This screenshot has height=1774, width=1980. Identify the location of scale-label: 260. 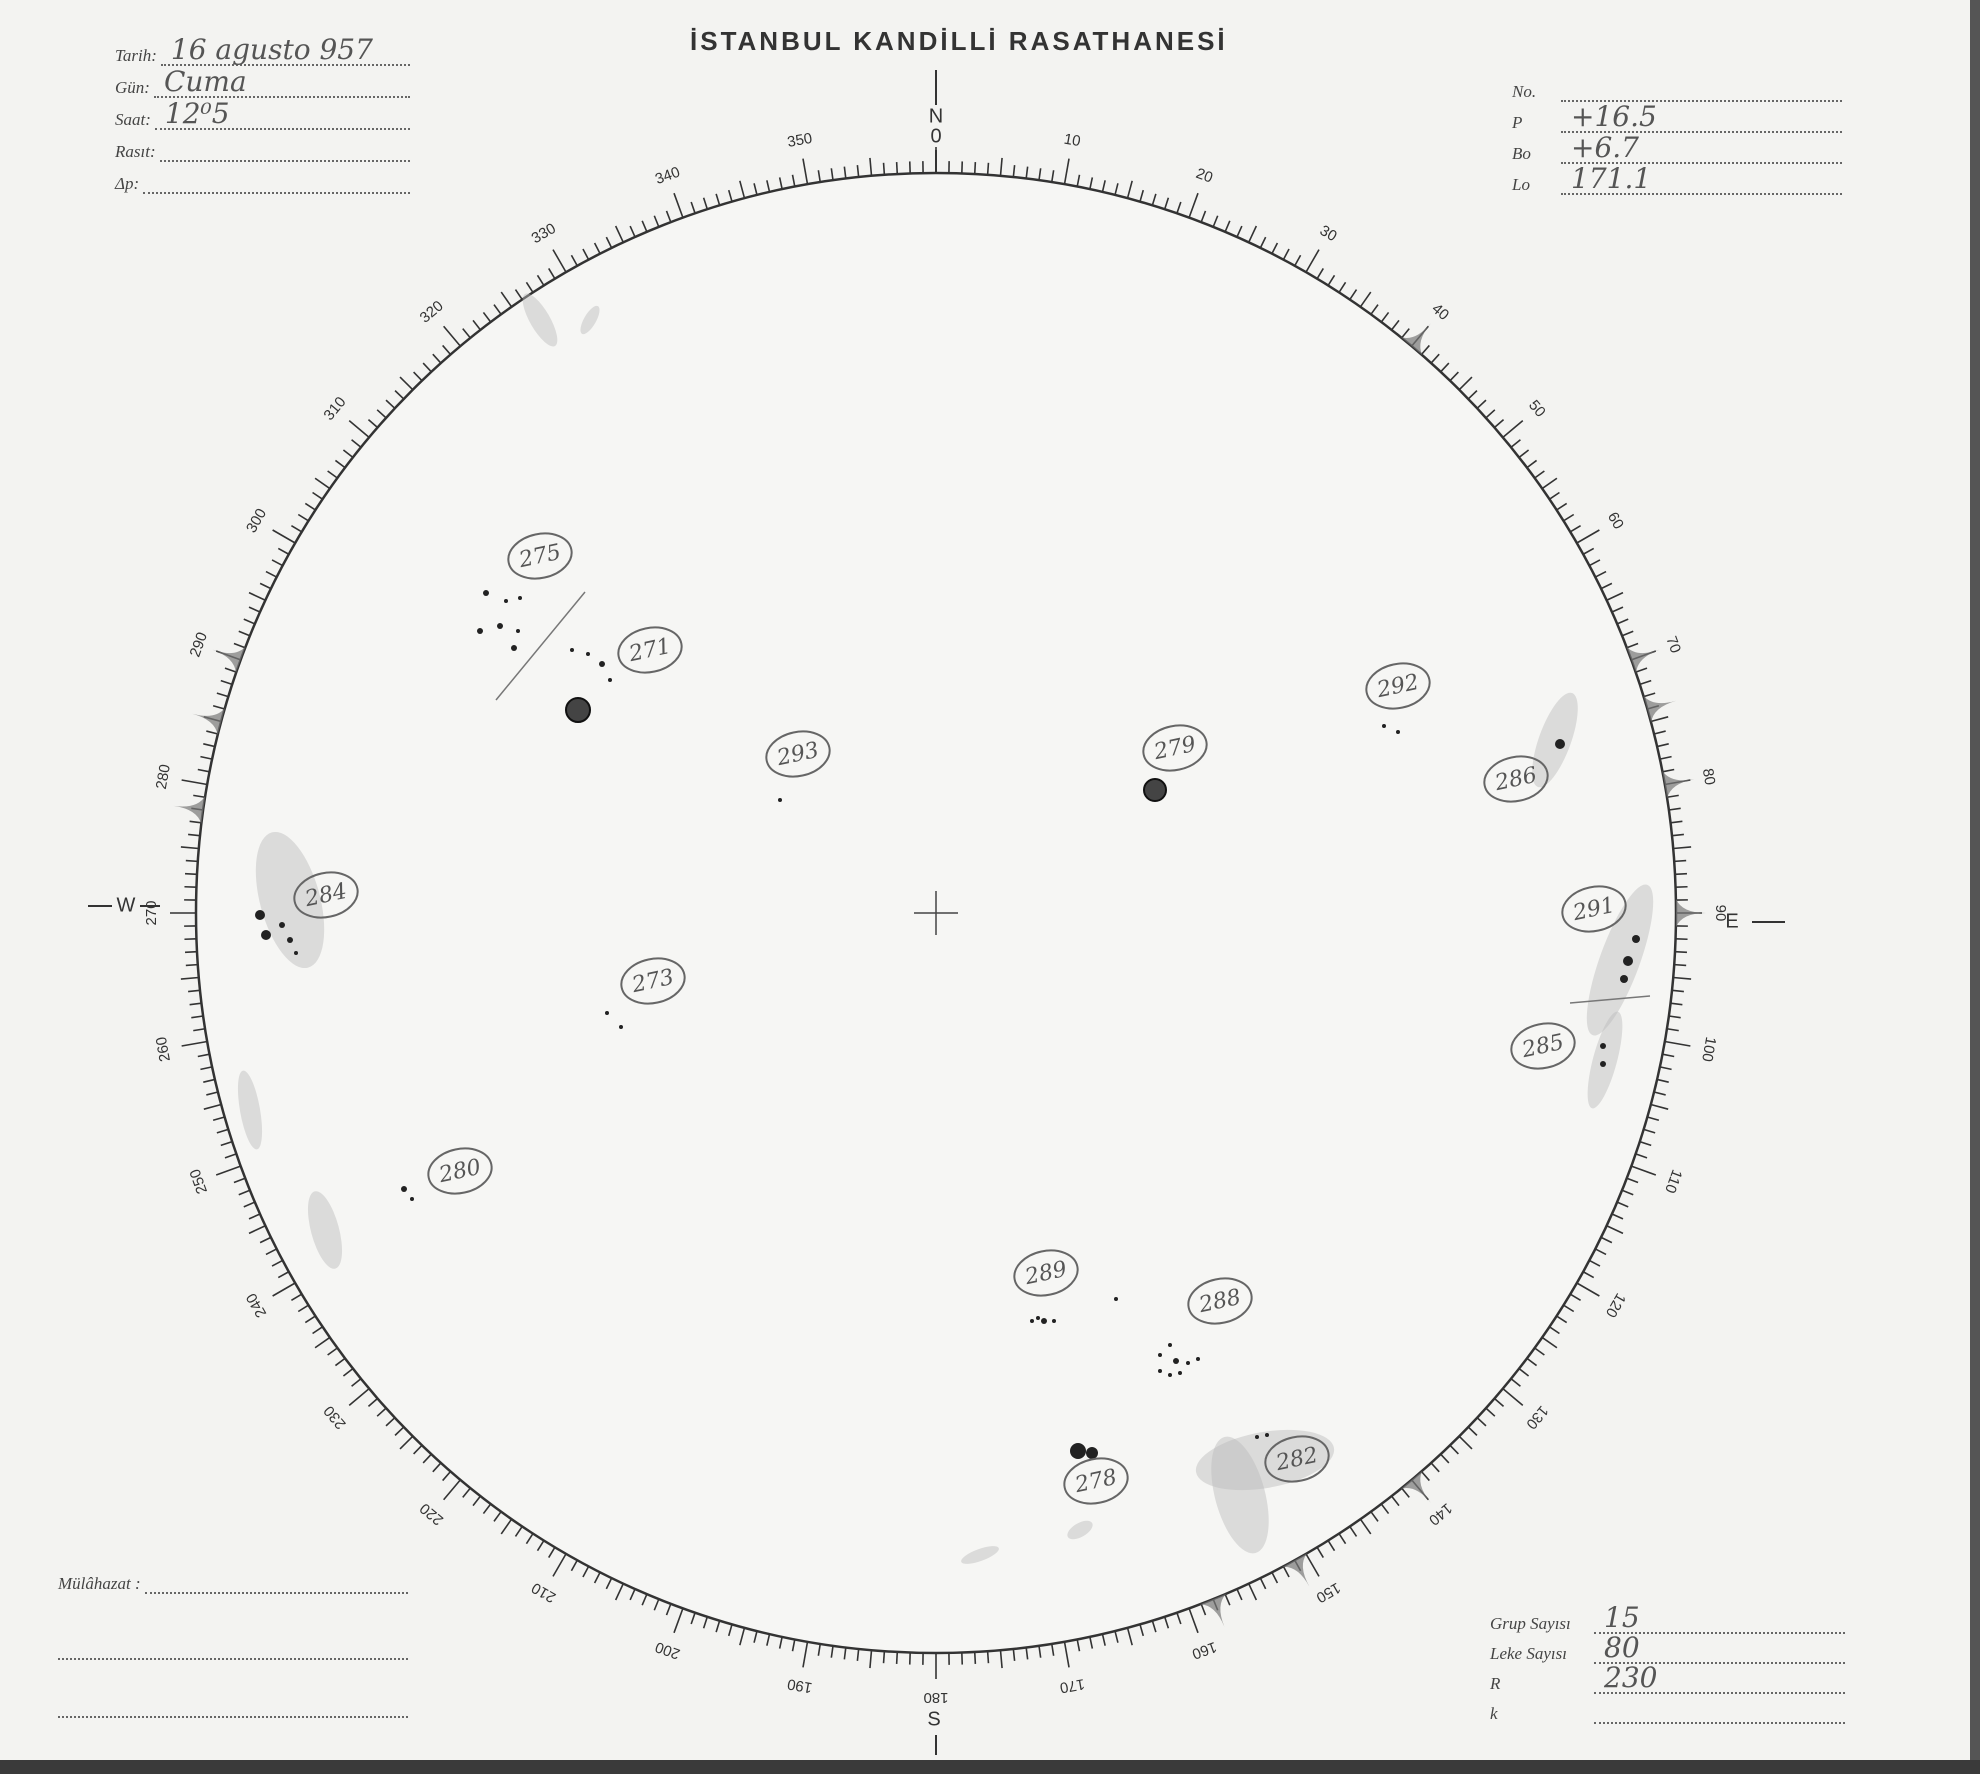
(163, 1049).